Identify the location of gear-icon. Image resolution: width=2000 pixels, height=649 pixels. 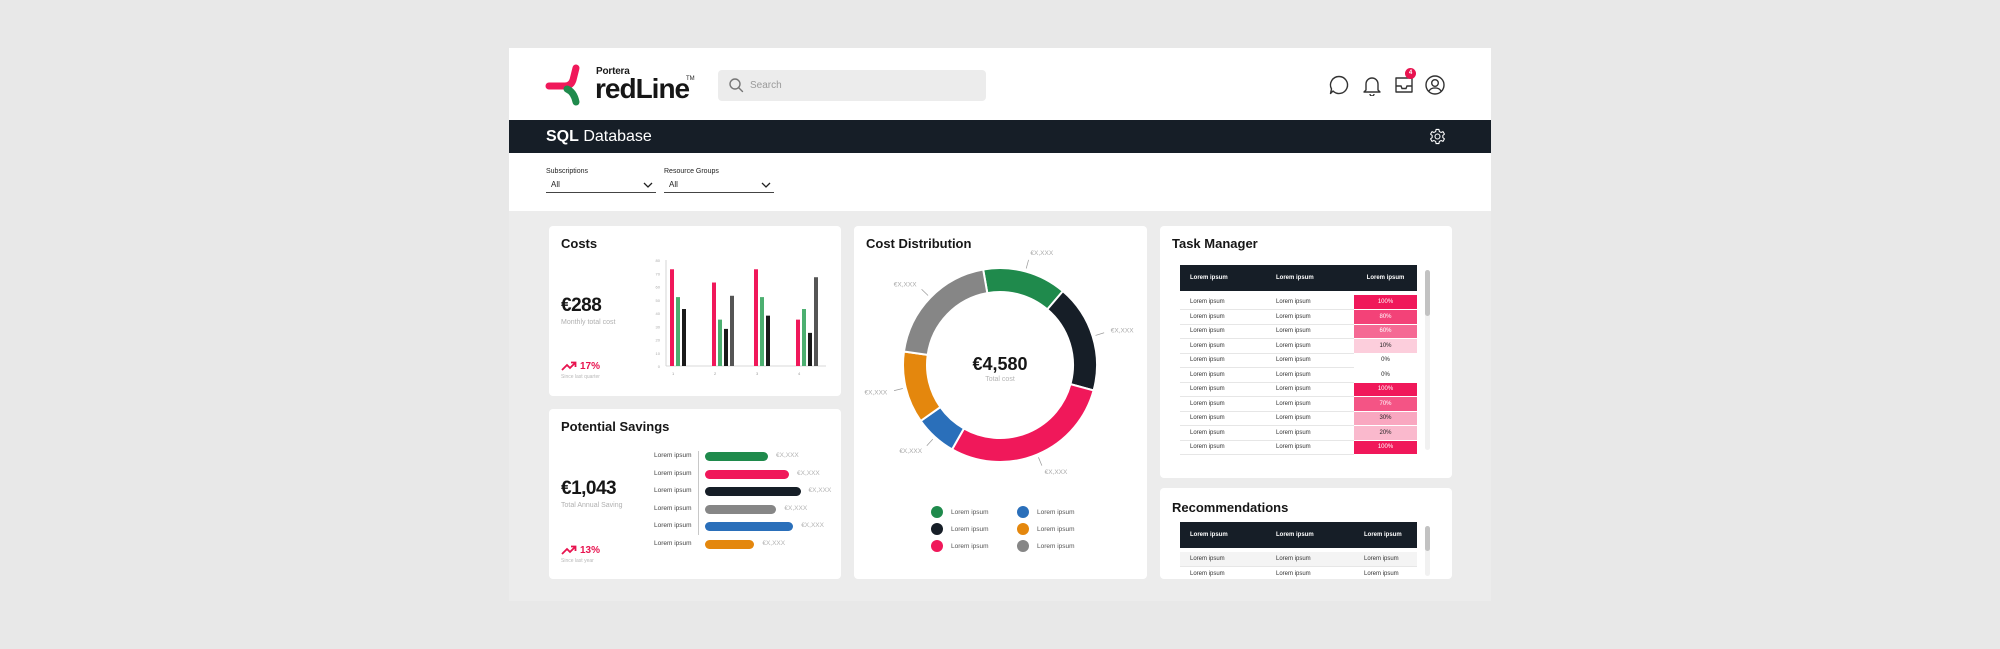
(1437, 136).